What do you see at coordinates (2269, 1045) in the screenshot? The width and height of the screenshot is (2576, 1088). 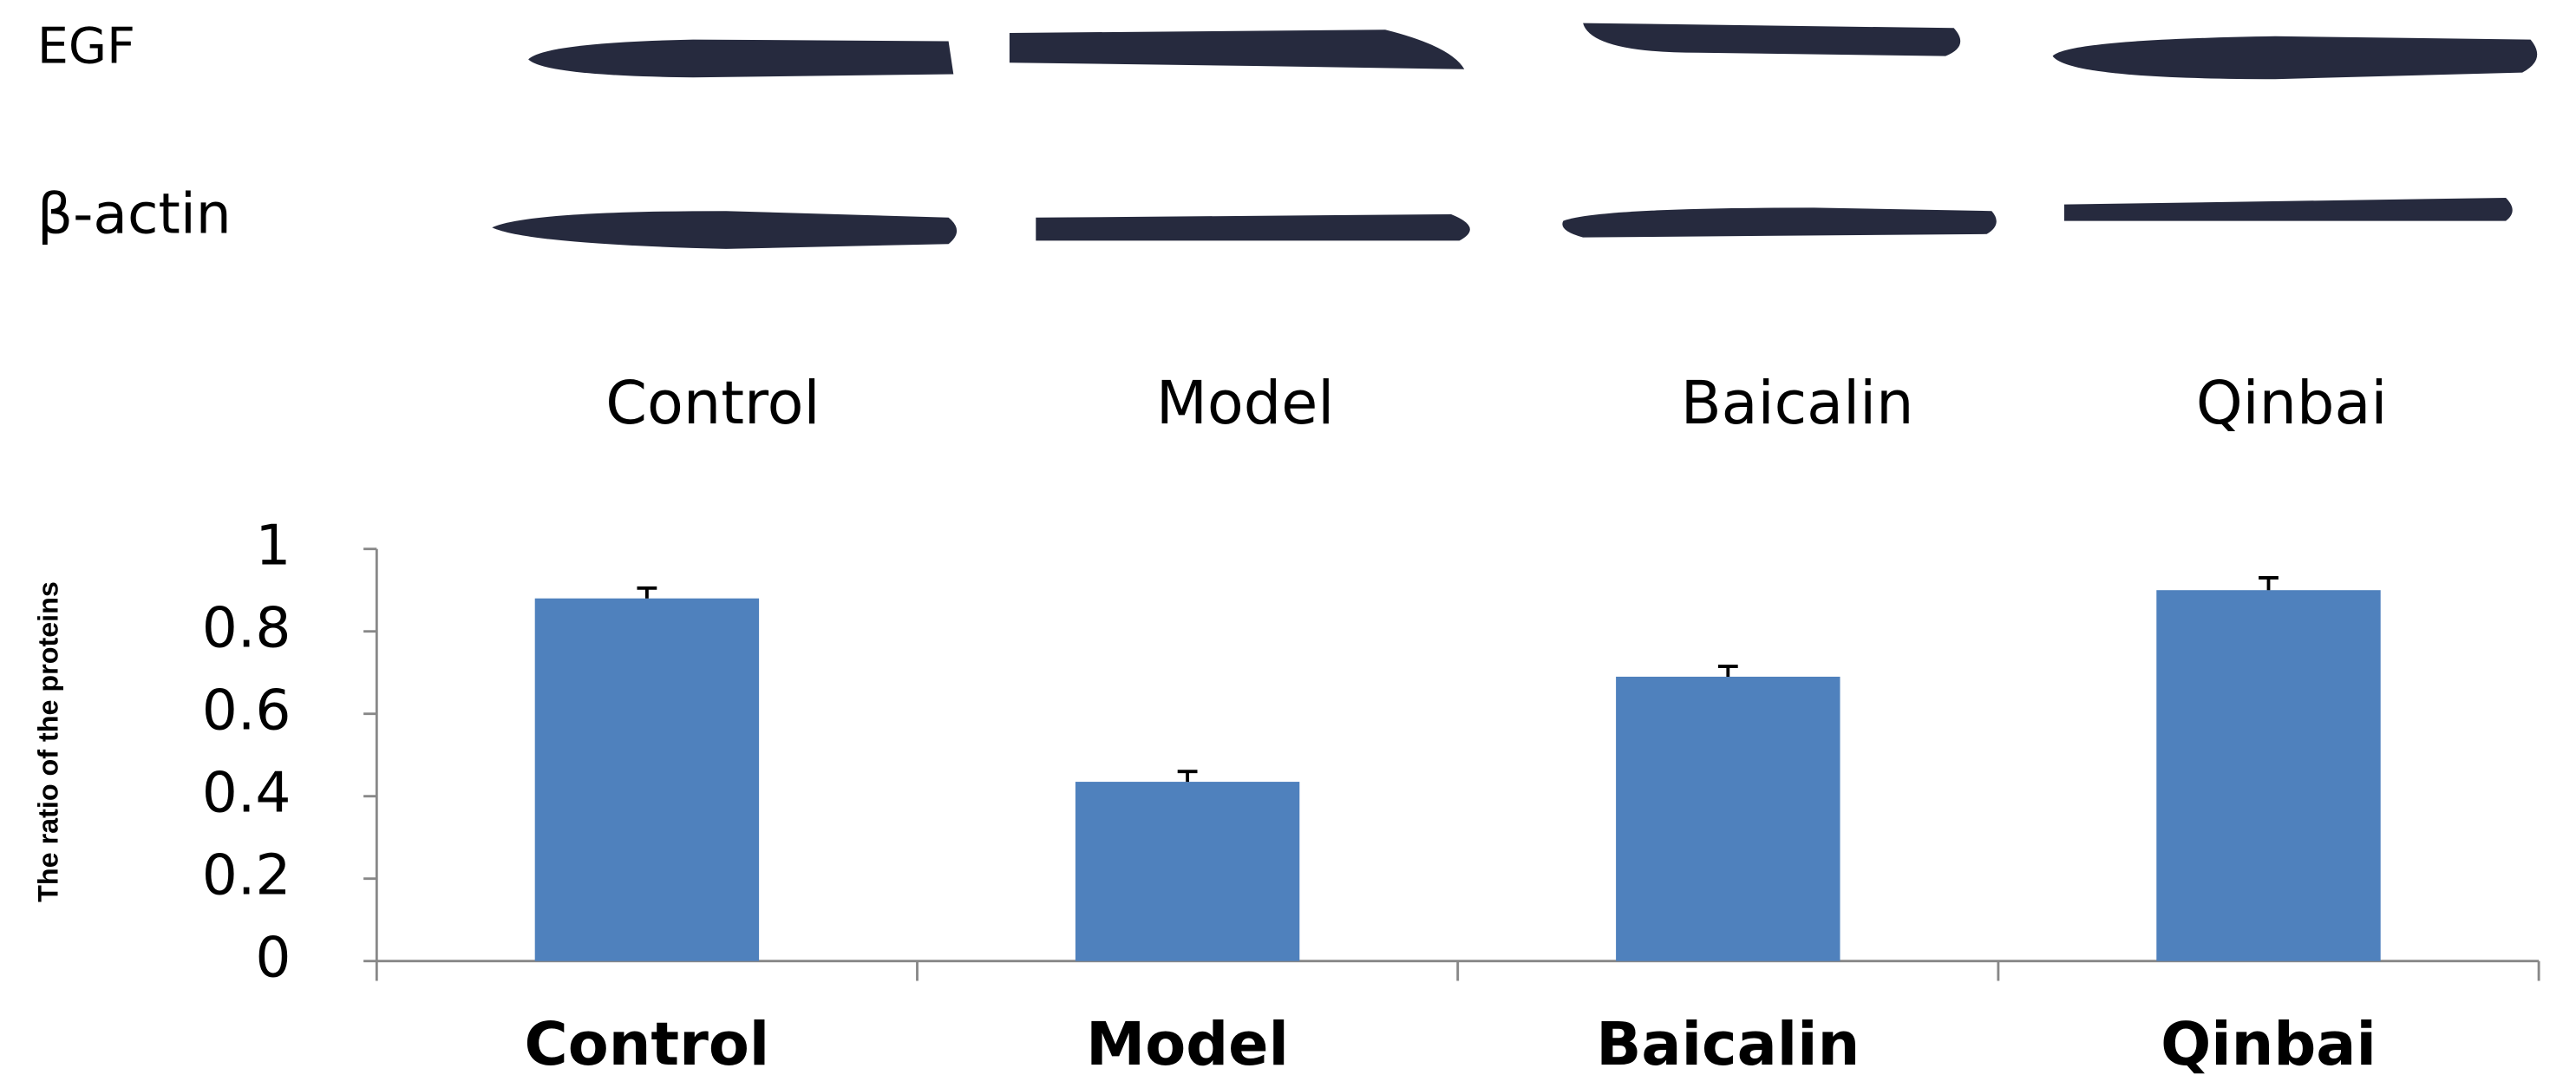 I see `x-tick-label: Qinbai` at bounding box center [2269, 1045].